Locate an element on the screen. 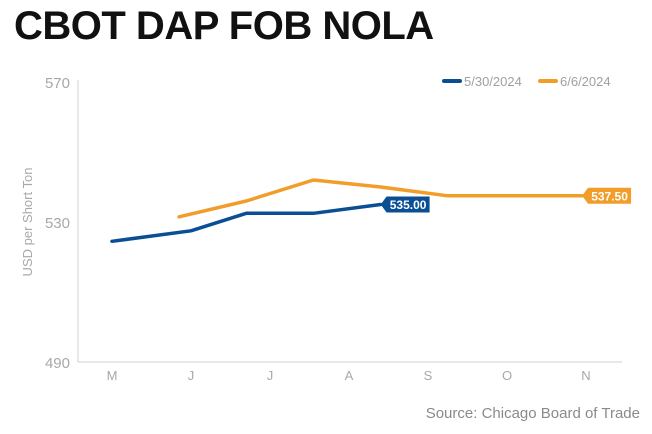 The image size is (652, 434). chart-title: CBOT DAP FOB NOLA is located at coordinates (224, 26).